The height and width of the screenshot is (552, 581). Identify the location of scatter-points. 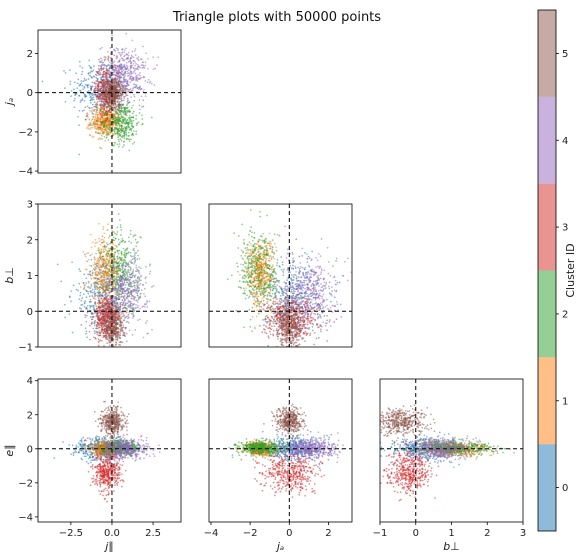
(105, 283).